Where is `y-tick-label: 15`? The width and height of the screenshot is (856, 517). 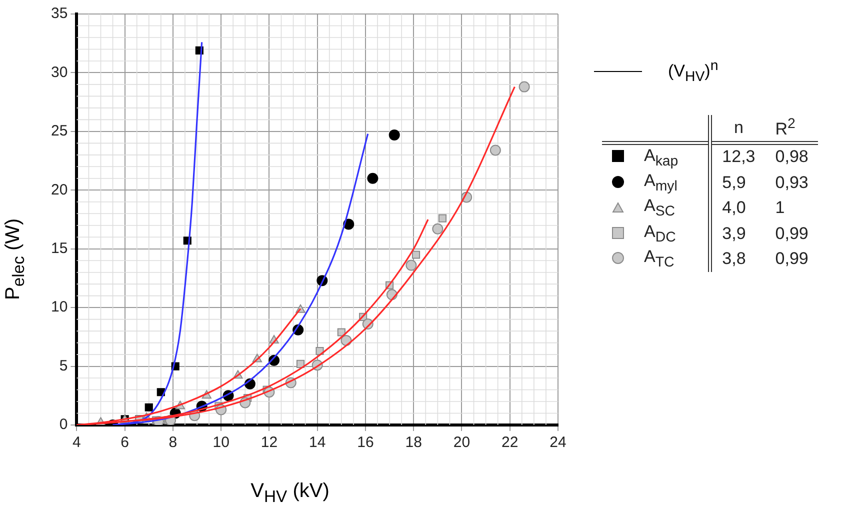 y-tick-label: 15 is located at coordinates (59, 248).